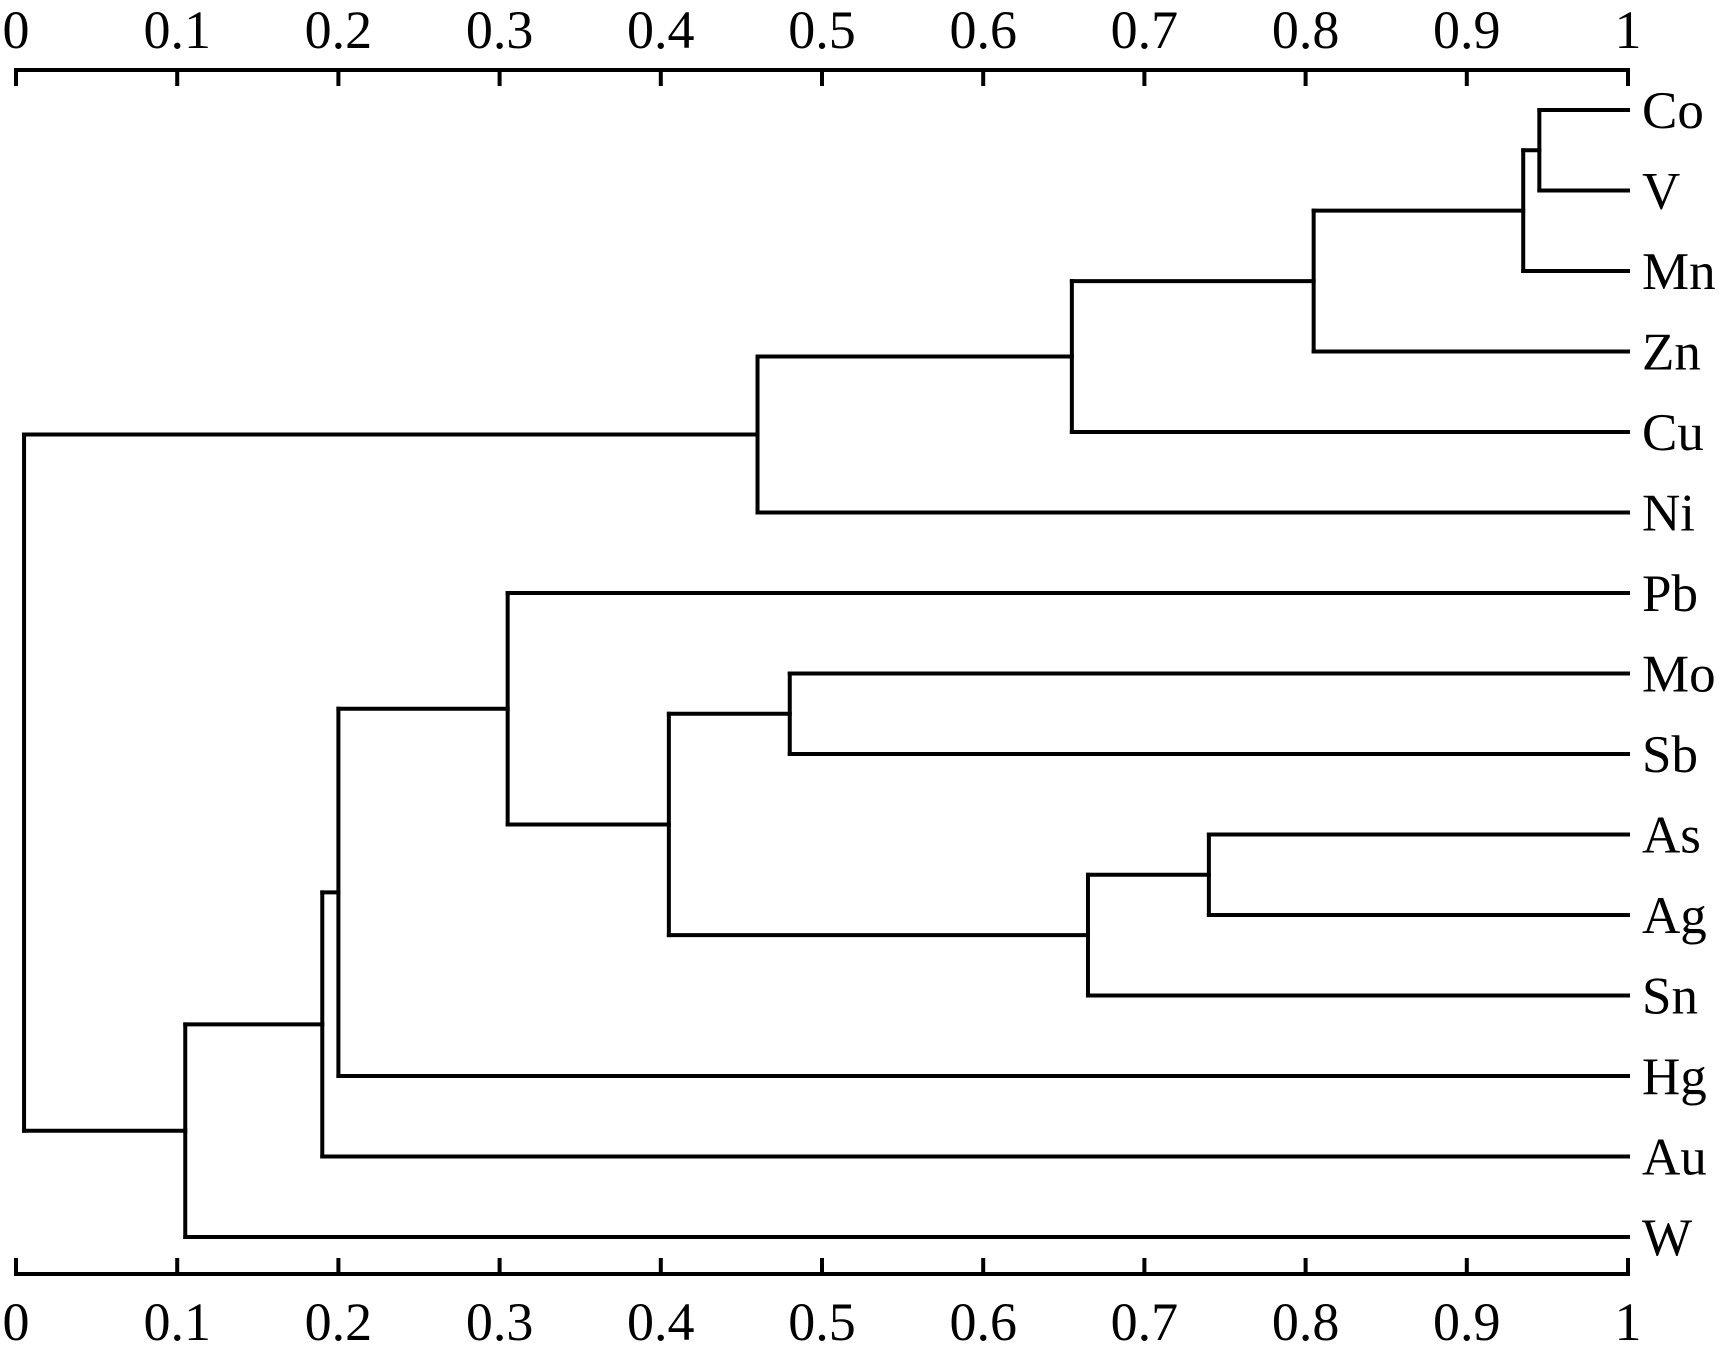  Describe the element at coordinates (1670, 594) in the screenshot. I see `leaf-label-pb: Pb` at that location.